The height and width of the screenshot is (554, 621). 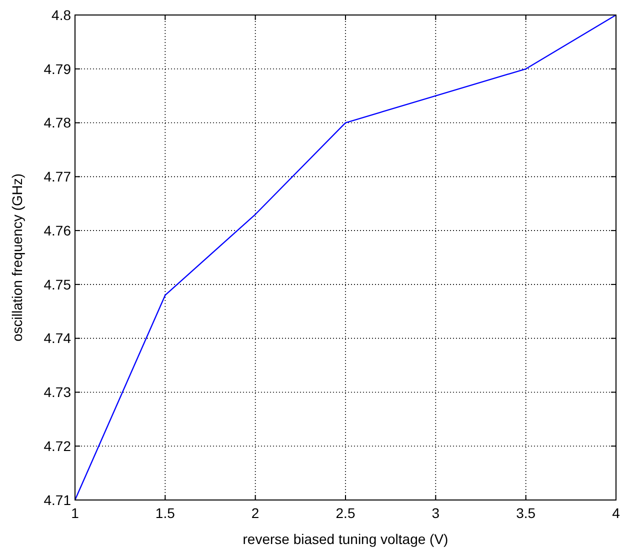 What do you see at coordinates (616, 513) in the screenshot?
I see `x-tick-label: 4` at bounding box center [616, 513].